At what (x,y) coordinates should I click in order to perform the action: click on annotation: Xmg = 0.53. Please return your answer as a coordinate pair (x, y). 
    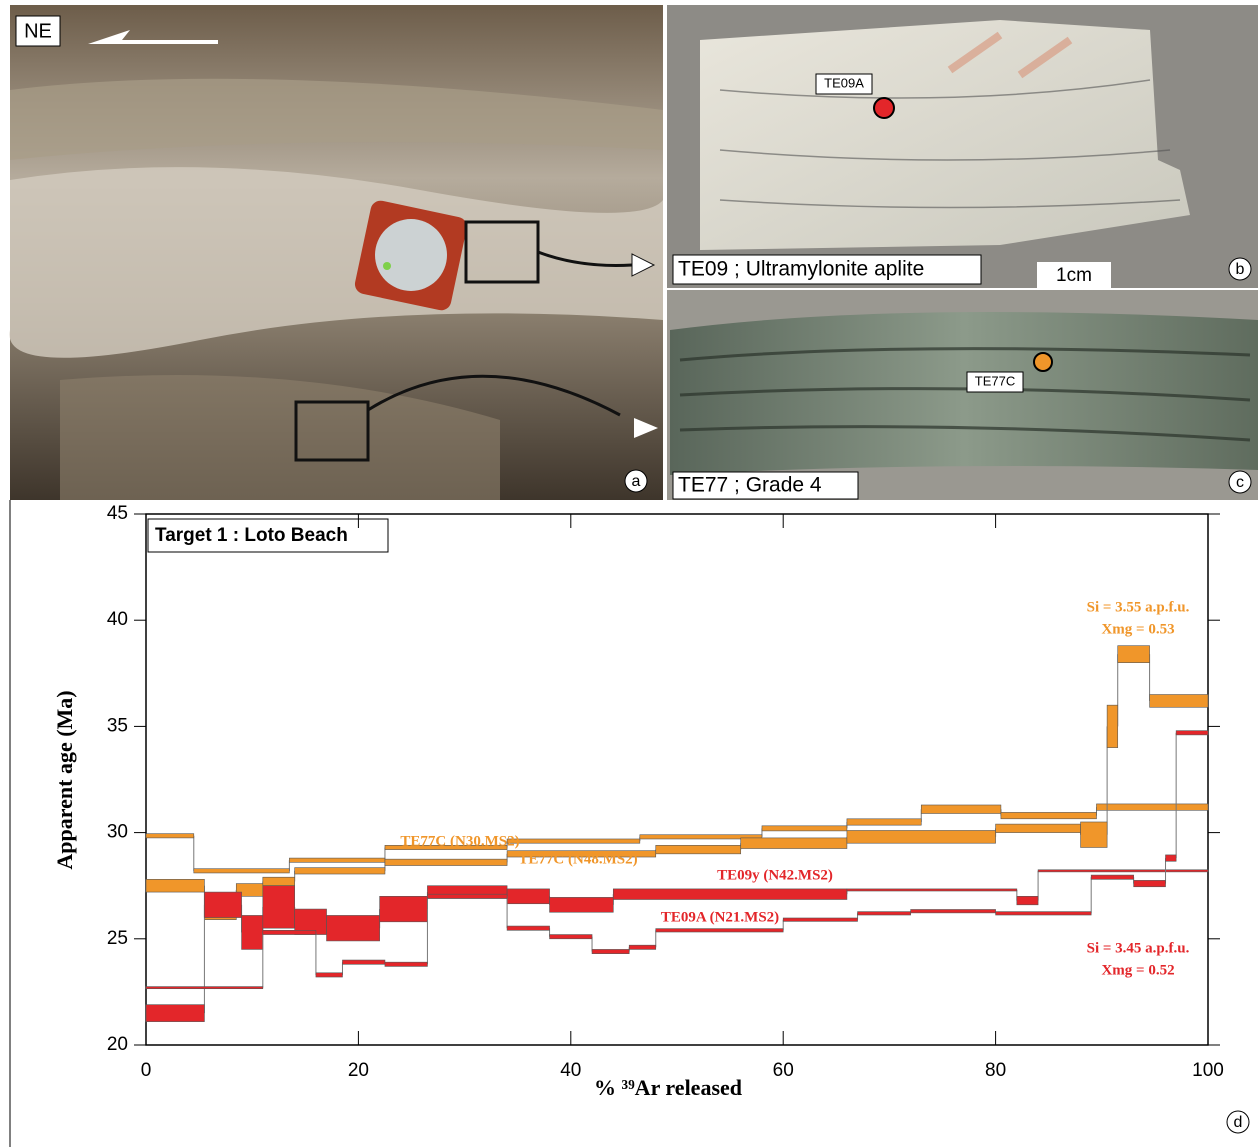
    Looking at the image, I should click on (1137, 629).